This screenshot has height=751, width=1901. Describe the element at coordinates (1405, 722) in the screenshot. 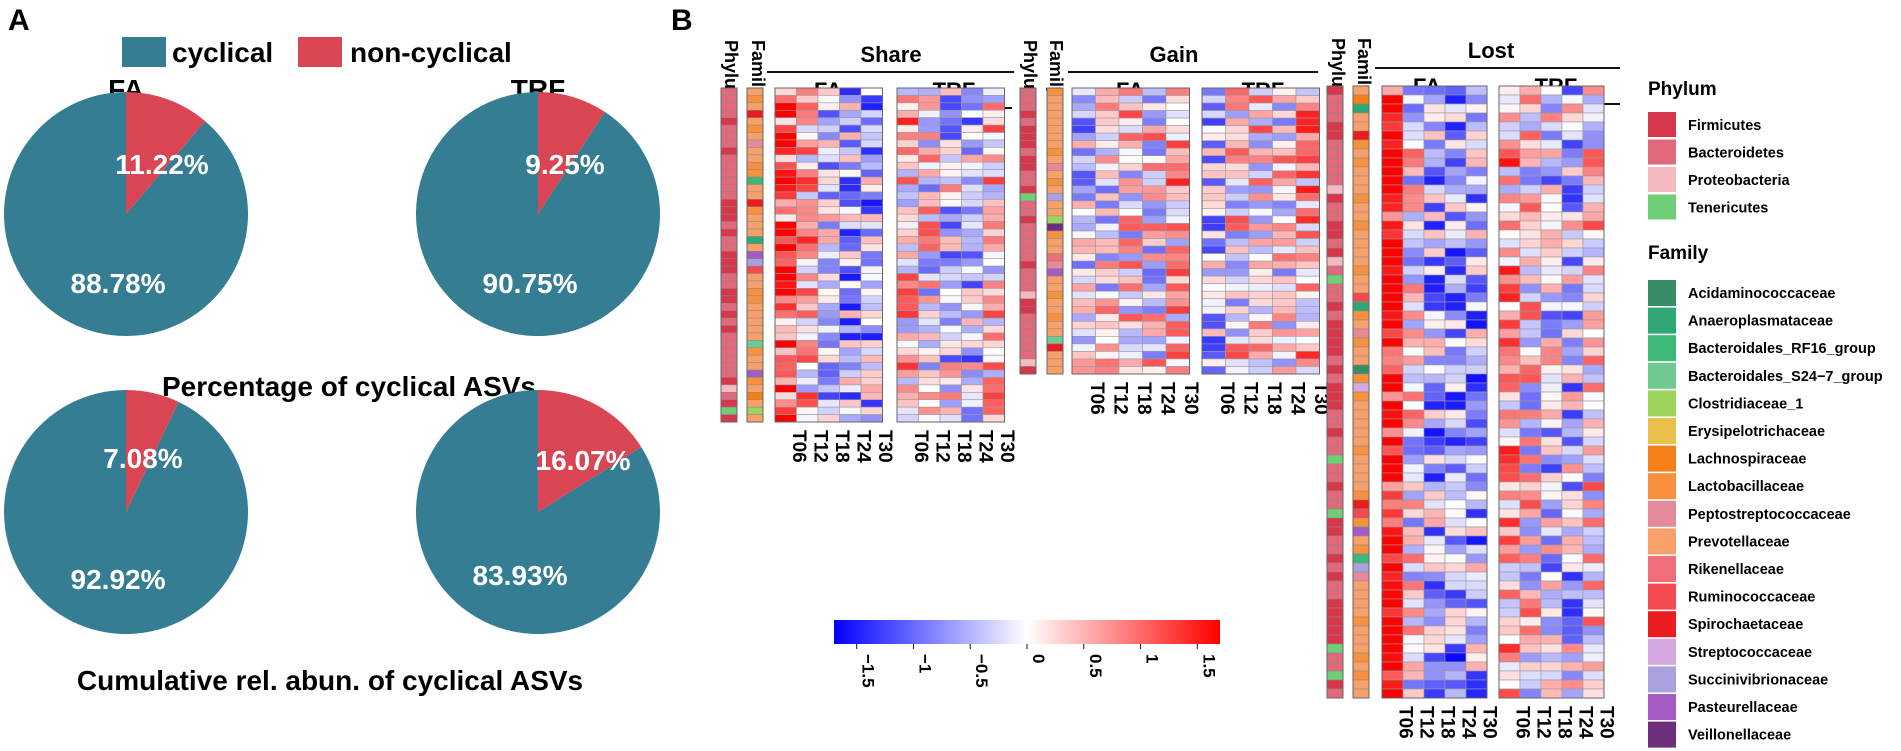

I see `timepoint-tick-label: T06` at that location.